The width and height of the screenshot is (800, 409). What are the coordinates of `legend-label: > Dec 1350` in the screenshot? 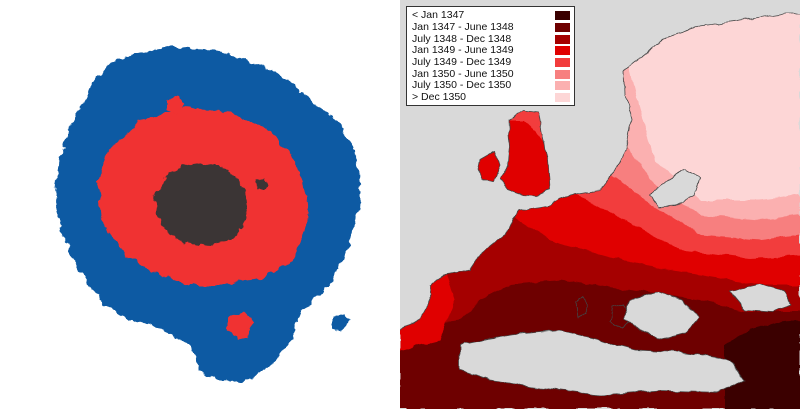 It's located at (439, 97).